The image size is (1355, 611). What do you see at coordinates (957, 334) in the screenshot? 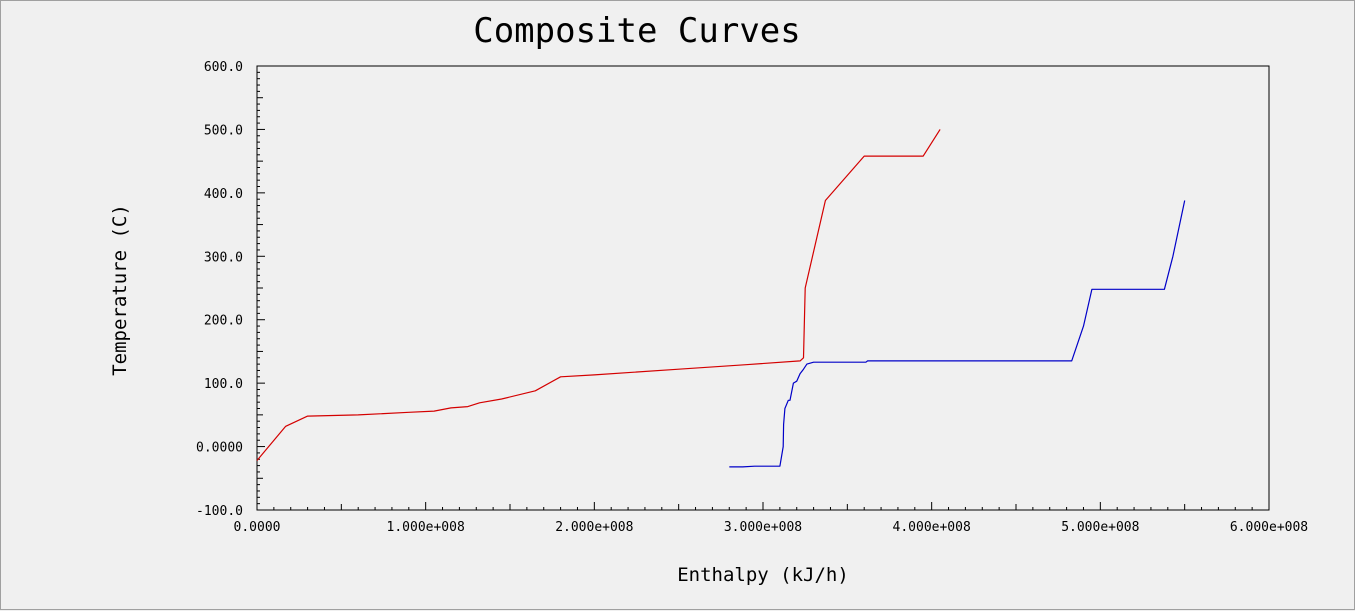
I see `cold-composite-curve` at bounding box center [957, 334].